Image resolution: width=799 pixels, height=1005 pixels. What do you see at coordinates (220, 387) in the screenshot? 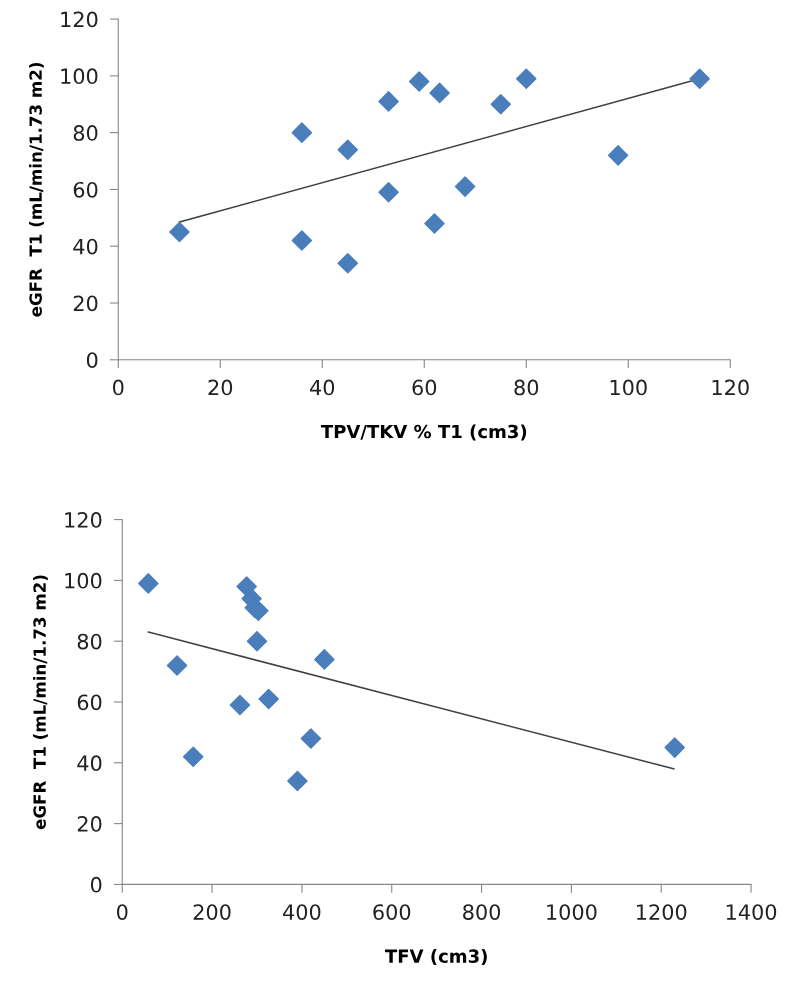
I see `x-tick-label: 20` at bounding box center [220, 387].